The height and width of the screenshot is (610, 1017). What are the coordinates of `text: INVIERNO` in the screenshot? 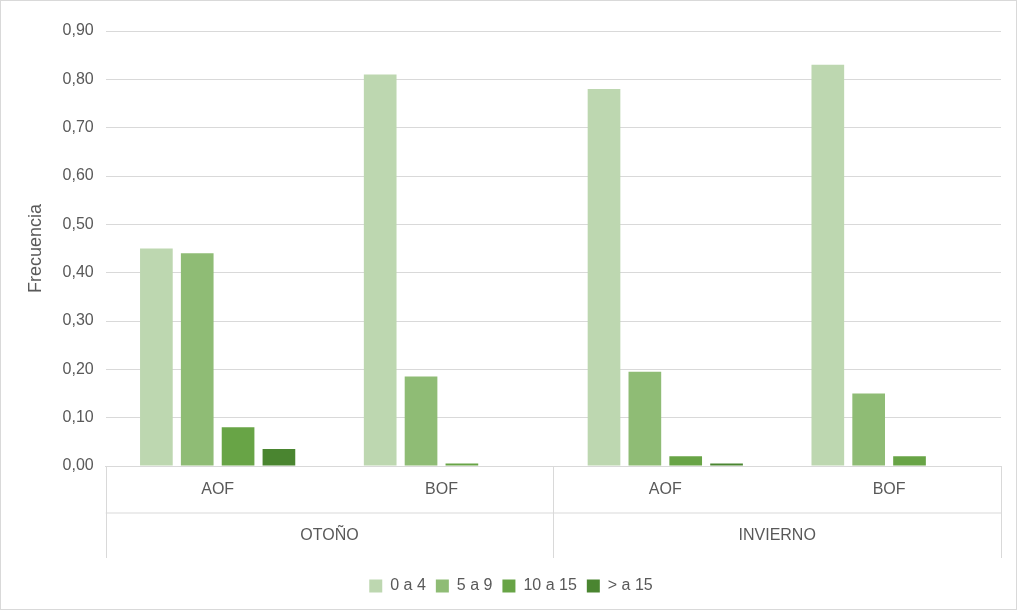 It's located at (777, 535).